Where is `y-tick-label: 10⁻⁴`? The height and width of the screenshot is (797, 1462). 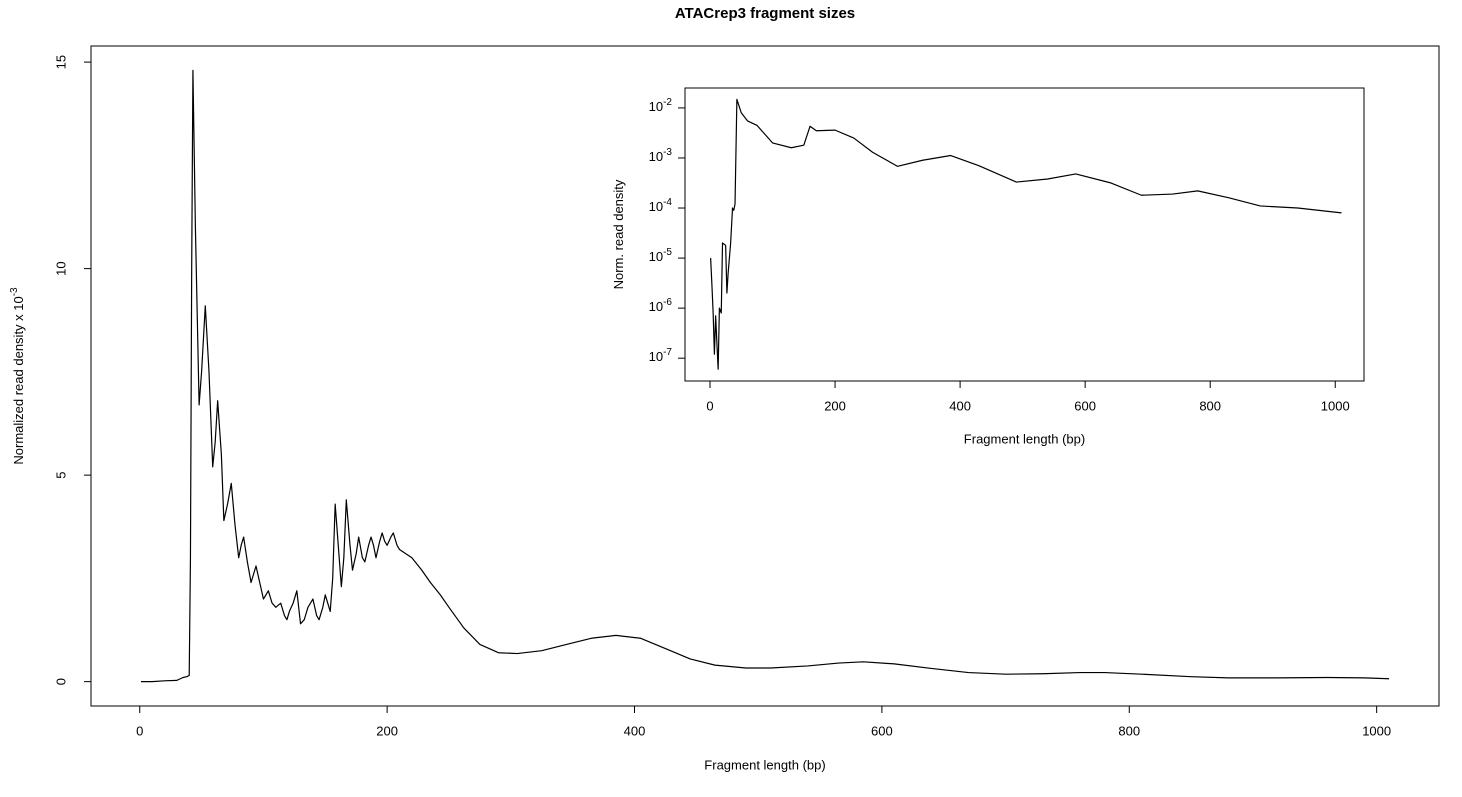 y-tick-label: 10⁻⁴ is located at coordinates (661, 206).